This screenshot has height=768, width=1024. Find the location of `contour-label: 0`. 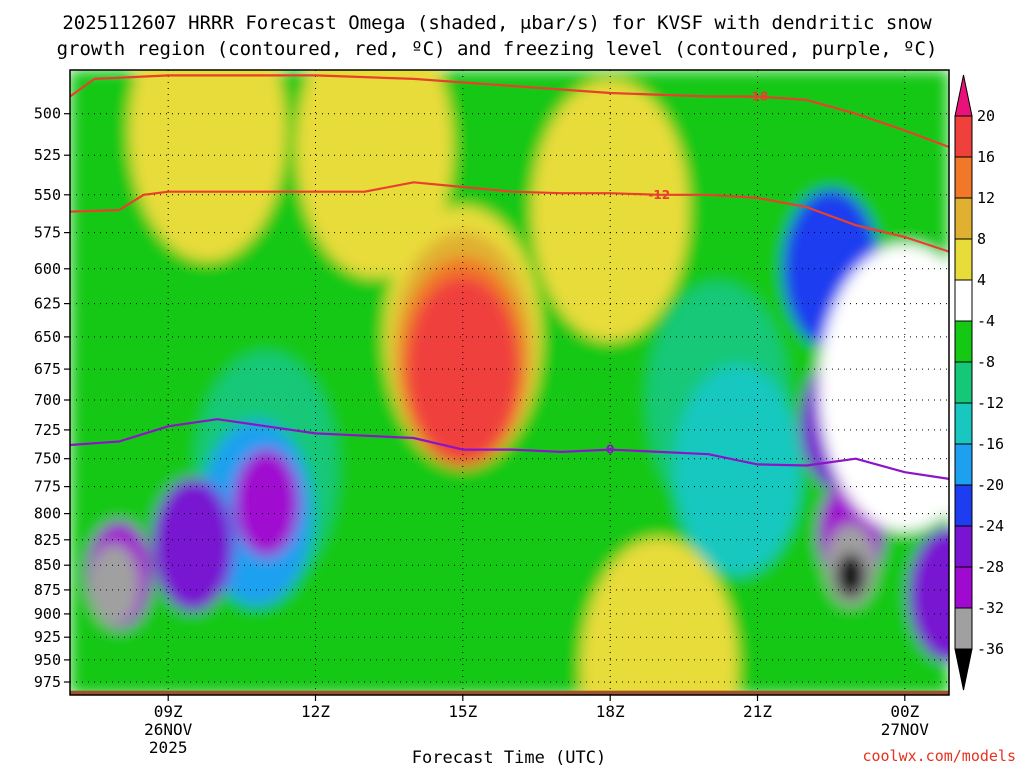

contour-label: 0 is located at coordinates (610, 450).